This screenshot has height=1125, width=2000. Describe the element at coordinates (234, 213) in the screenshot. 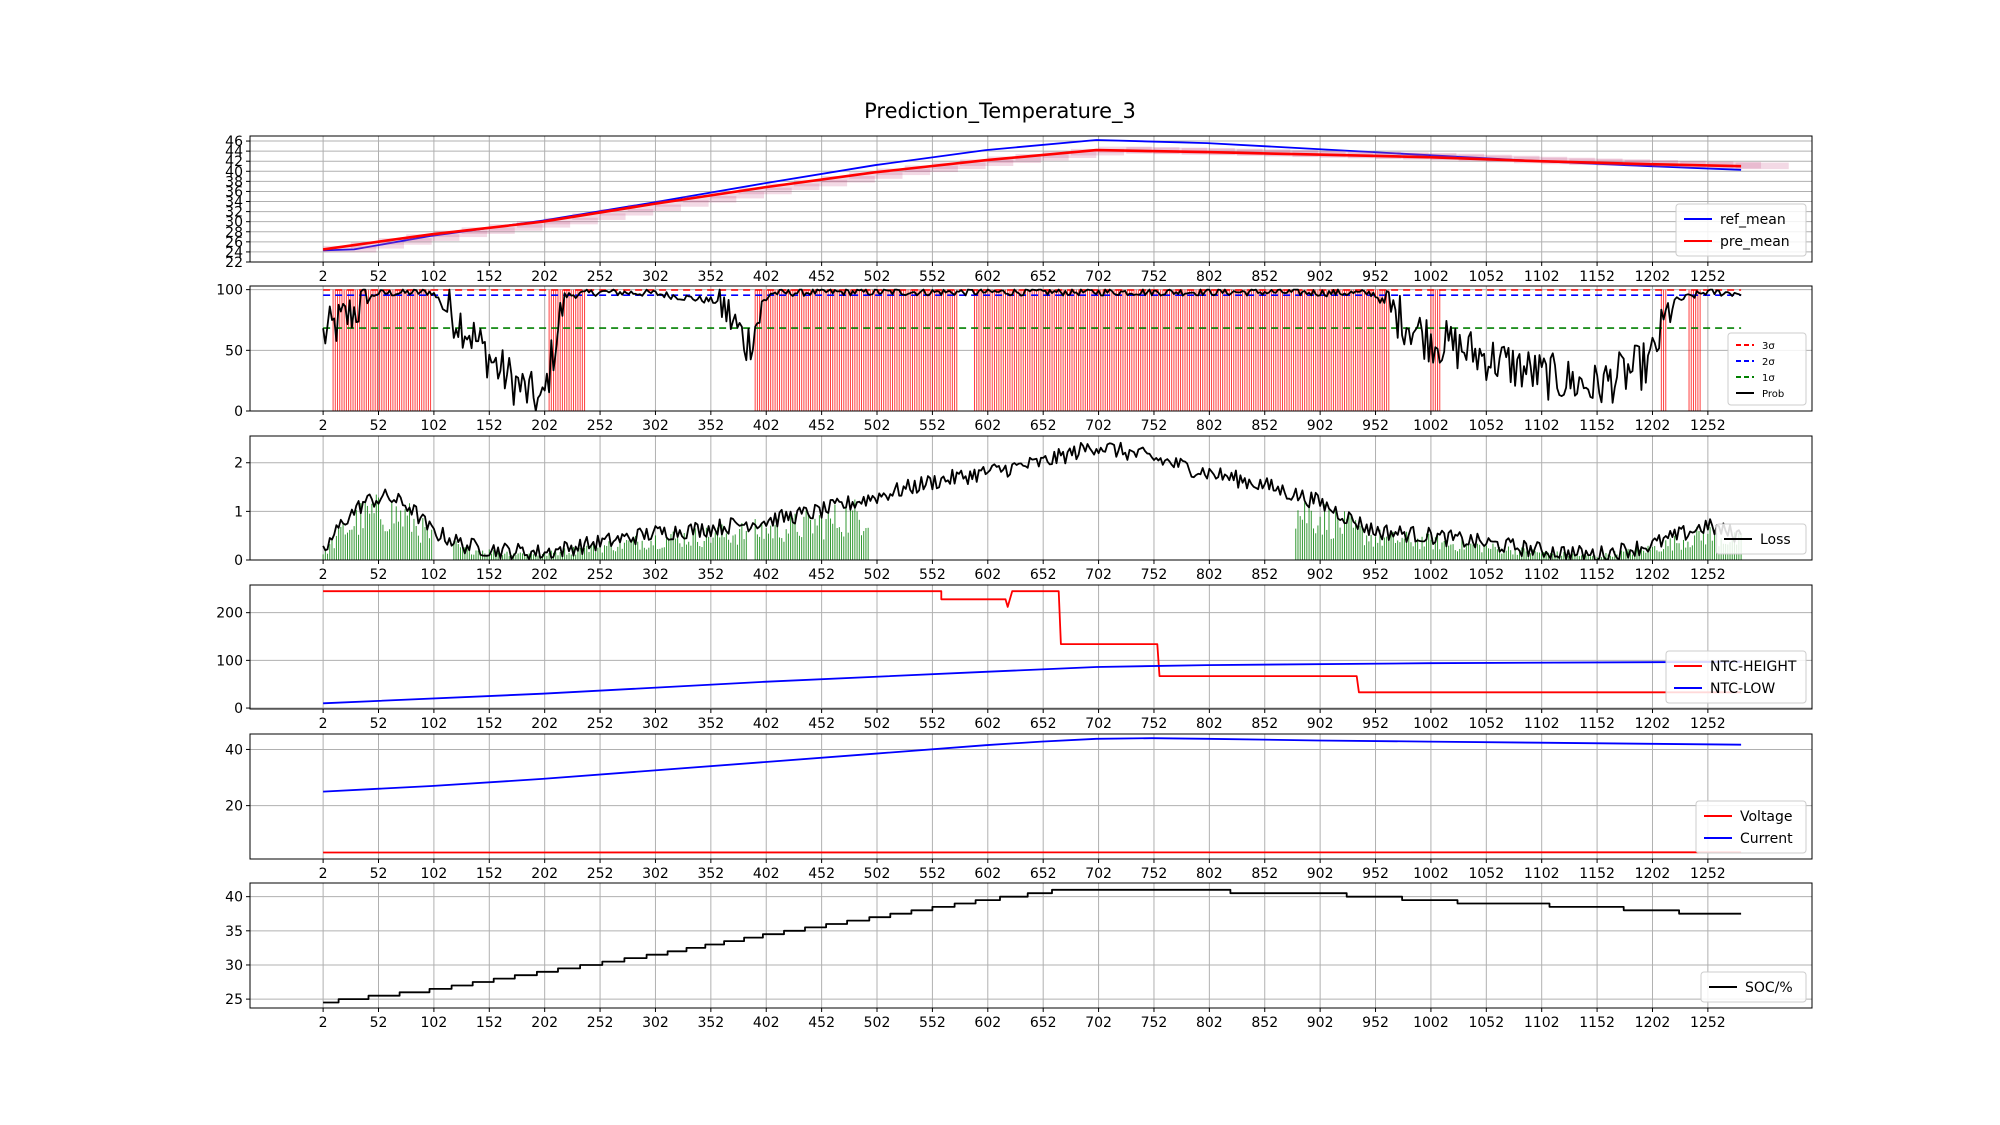

I see `y-tick-label: 32` at that location.